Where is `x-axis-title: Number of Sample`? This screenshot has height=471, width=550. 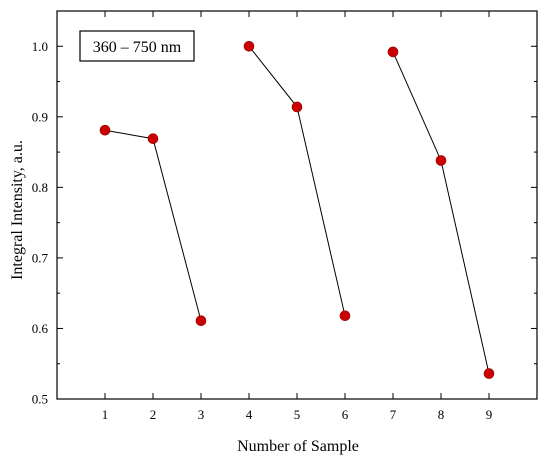
x-axis-title: Number of Sample is located at coordinates (298, 446).